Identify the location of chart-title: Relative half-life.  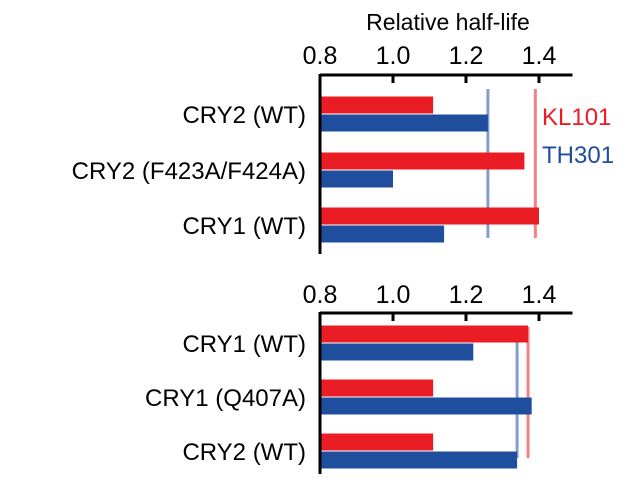
(448, 22).